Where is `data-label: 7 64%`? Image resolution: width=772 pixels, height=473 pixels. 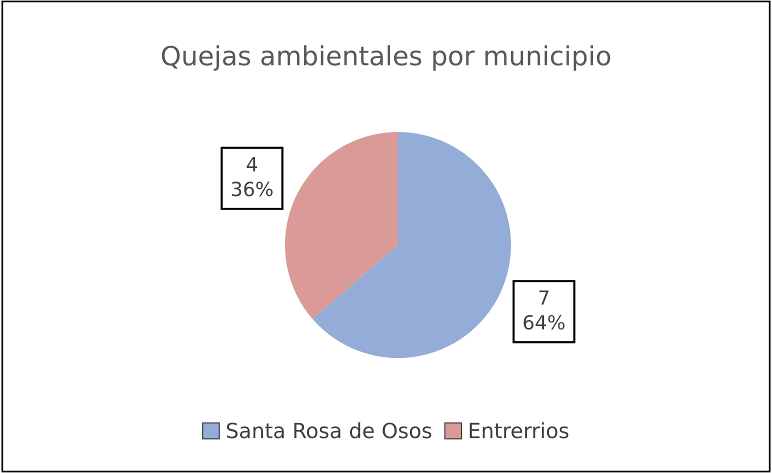 data-label: 7 64% is located at coordinates (544, 310).